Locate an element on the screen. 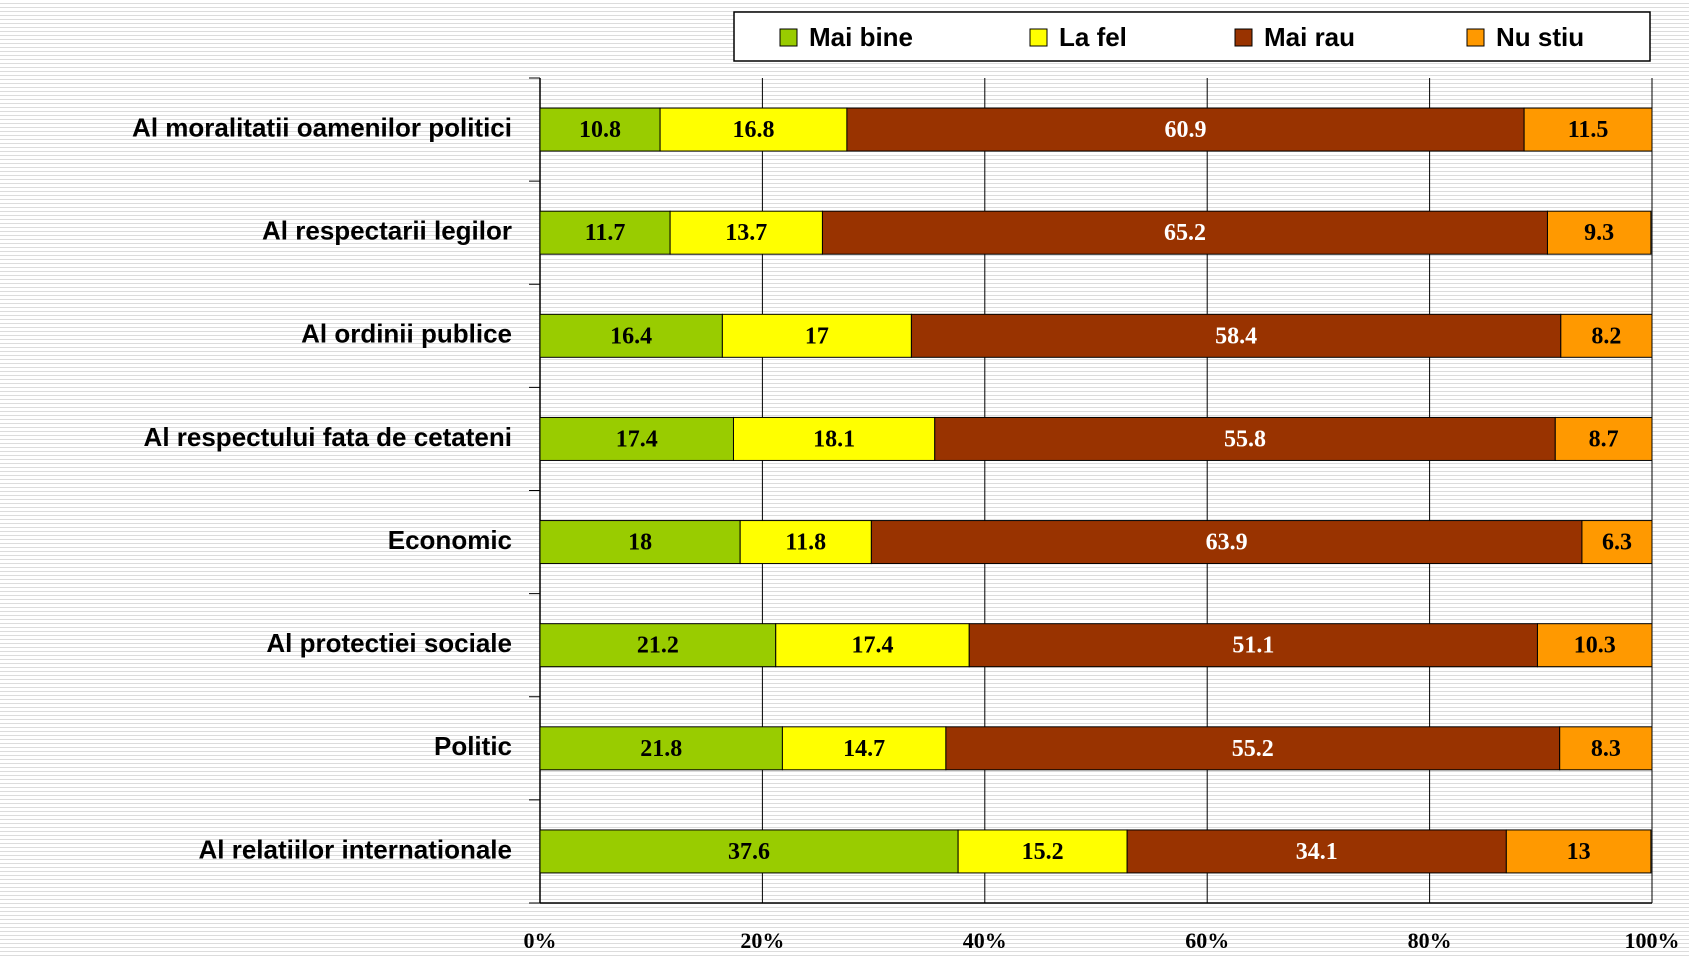 This screenshot has height=956, width=1689. value-label: 9.3 is located at coordinates (1599, 233).